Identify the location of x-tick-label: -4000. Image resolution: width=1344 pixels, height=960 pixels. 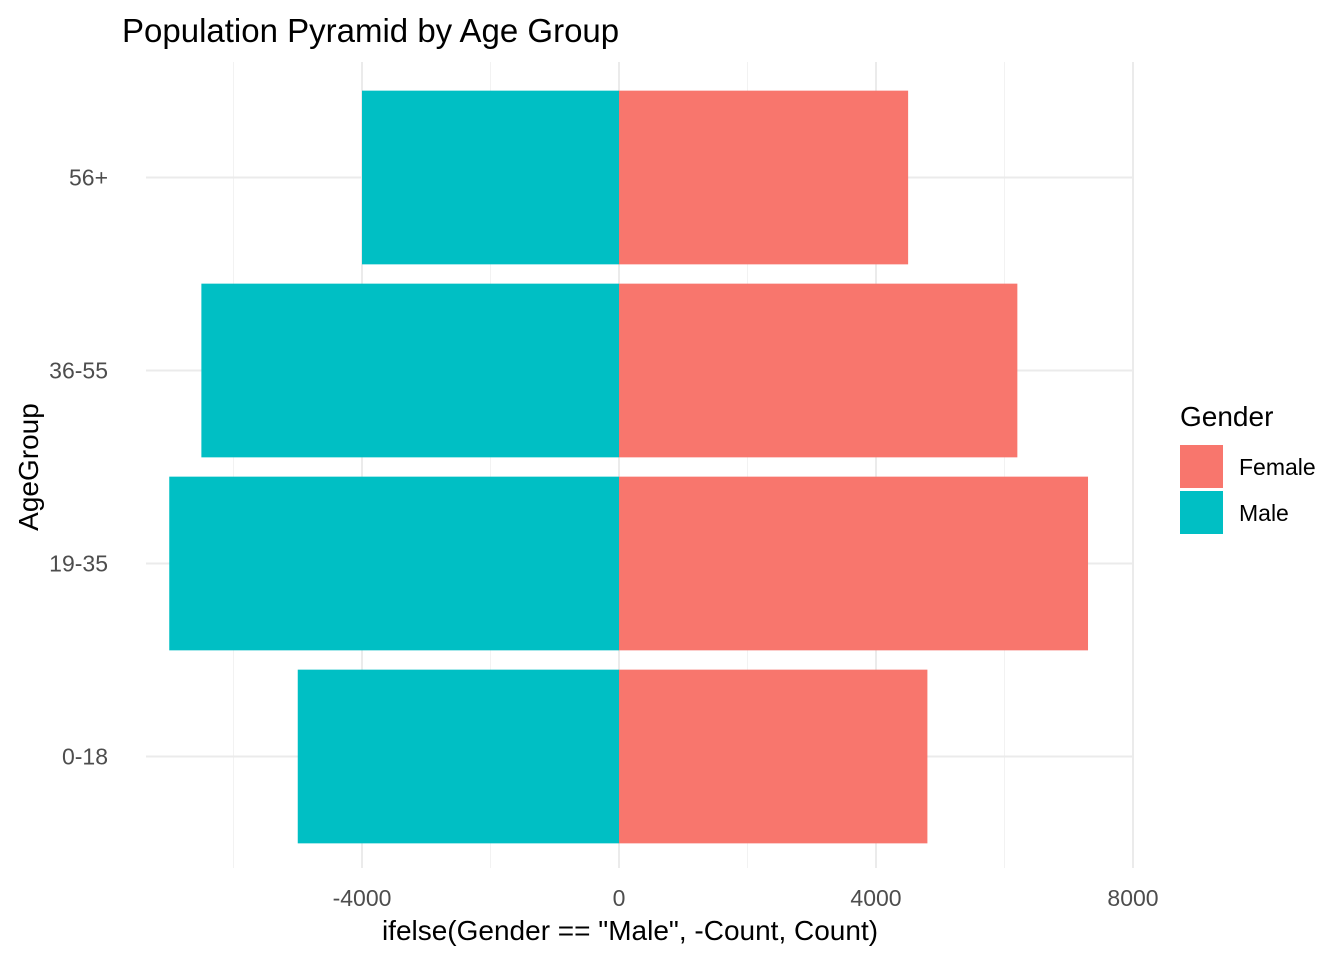
(362, 898).